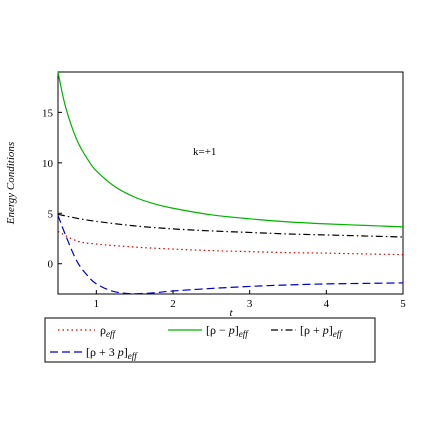 This screenshot has width=436, height=436. Describe the element at coordinates (210, 340) in the screenshot. I see `legend-box` at that location.